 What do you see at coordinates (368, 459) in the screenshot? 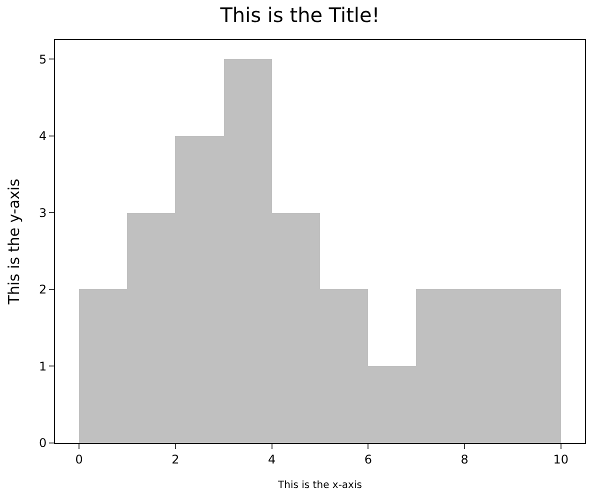
I see `x-tick-label: 6` at bounding box center [368, 459].